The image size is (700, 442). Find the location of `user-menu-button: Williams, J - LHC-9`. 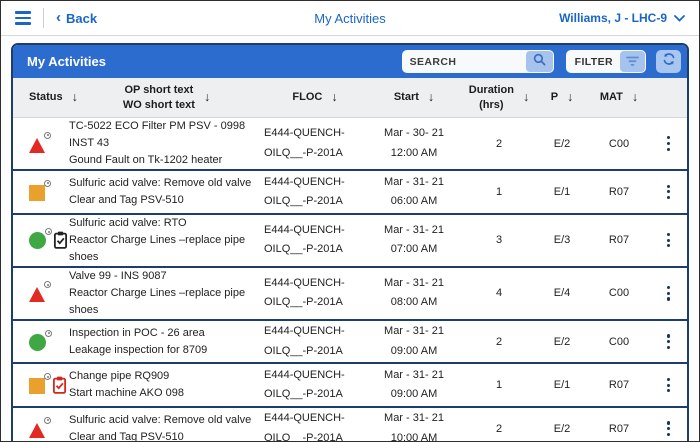

user-menu-button: Williams, J - LHC-9 is located at coordinates (622, 18).